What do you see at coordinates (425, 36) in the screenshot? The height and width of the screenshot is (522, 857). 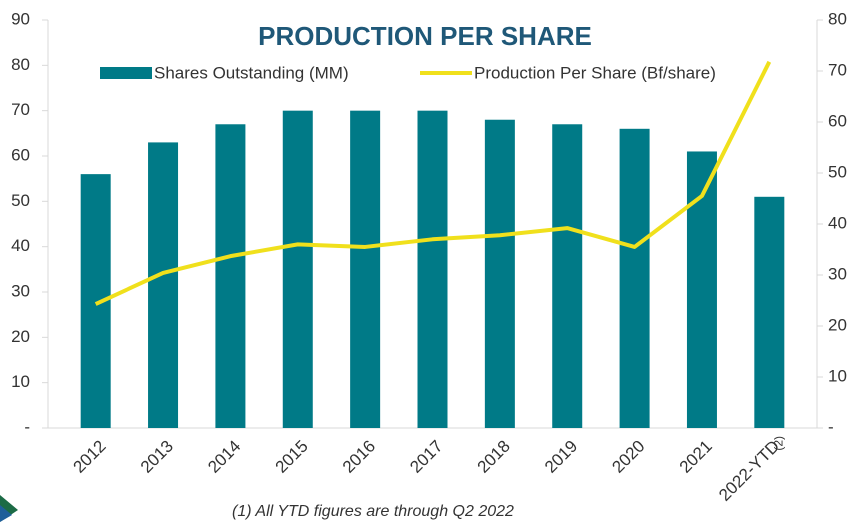 I see `chart-title: PRODUCTION PER SHARE` at bounding box center [425, 36].